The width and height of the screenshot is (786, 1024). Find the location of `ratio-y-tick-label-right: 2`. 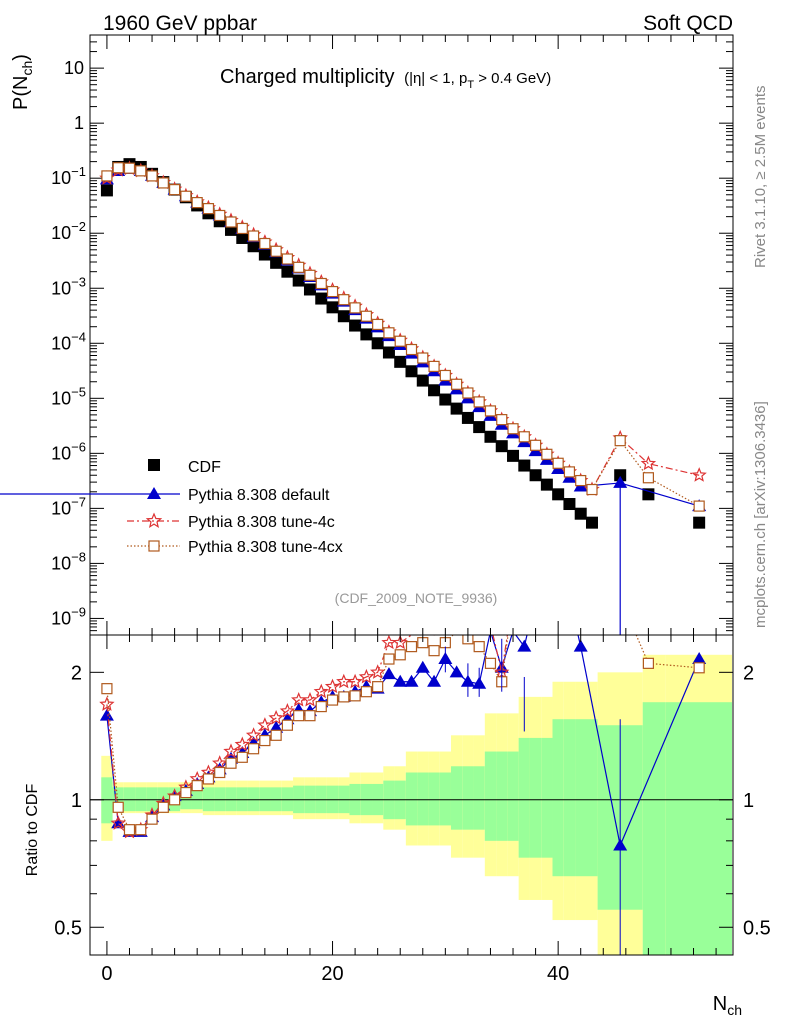

ratio-y-tick-label-right: 2 is located at coordinates (748, 673).